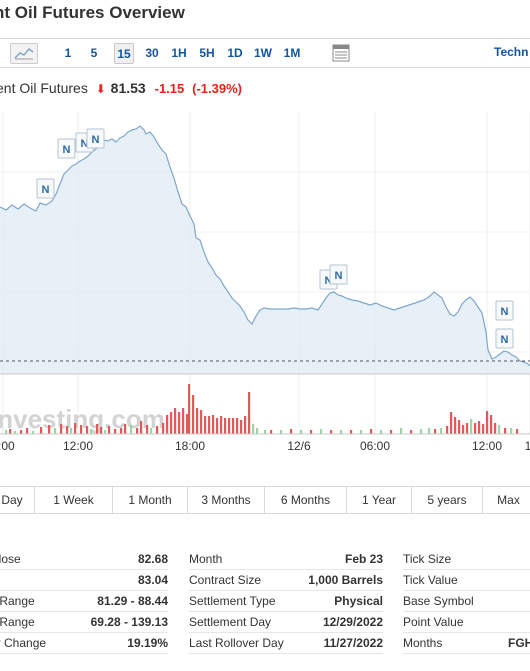 This screenshot has height=671, width=530. Describe the element at coordinates (427, 559) in the screenshot. I see `stats-label: Tick Size` at that location.